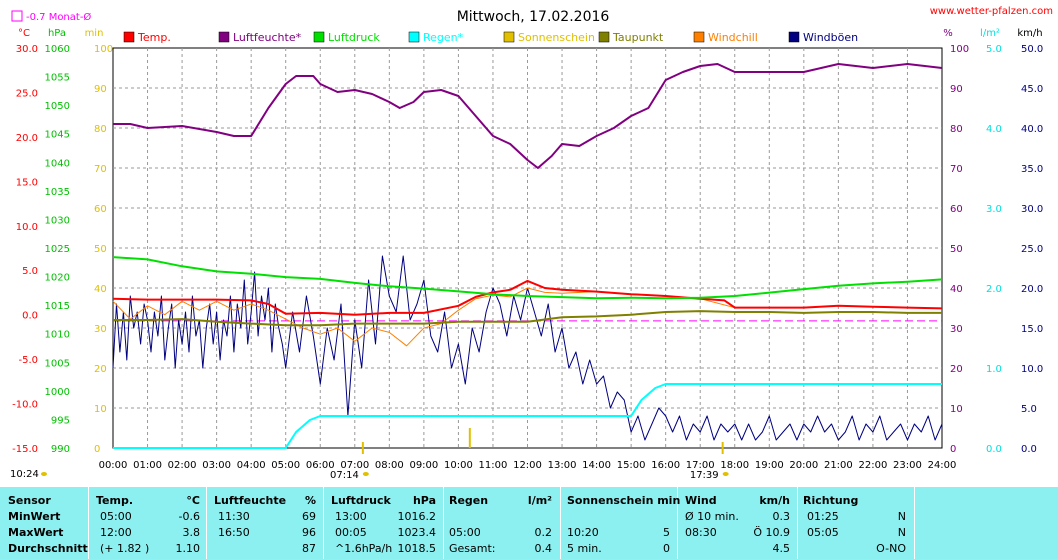 The width and height of the screenshot is (1058, 559). Describe the element at coordinates (1032, 49) in the screenshot. I see `wind-tick-label: 50.0` at that location.